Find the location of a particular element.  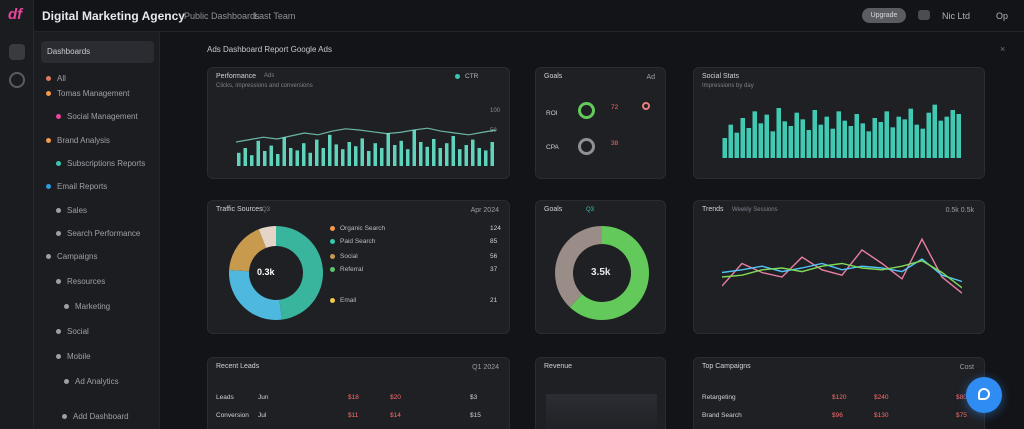

card-period: Q1 2024 is located at coordinates (485, 367).